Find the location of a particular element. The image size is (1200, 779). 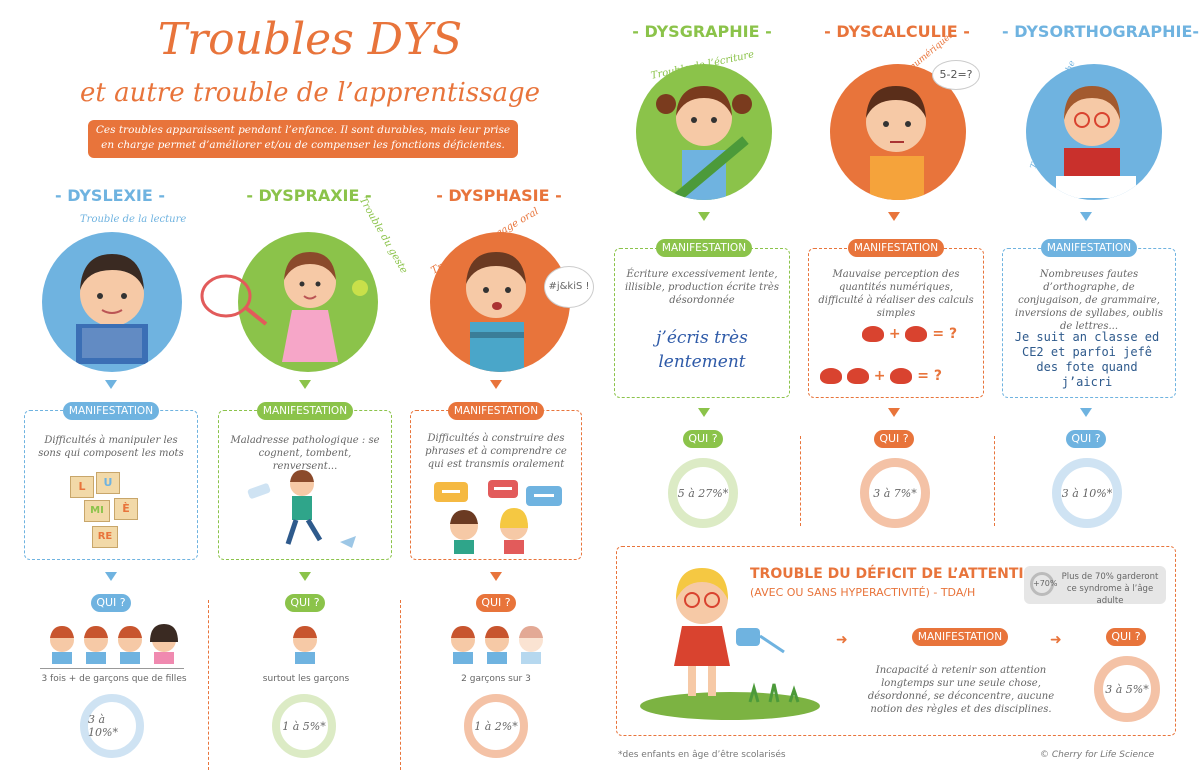

girl-tennis-icon is located at coordinates (310, 307).